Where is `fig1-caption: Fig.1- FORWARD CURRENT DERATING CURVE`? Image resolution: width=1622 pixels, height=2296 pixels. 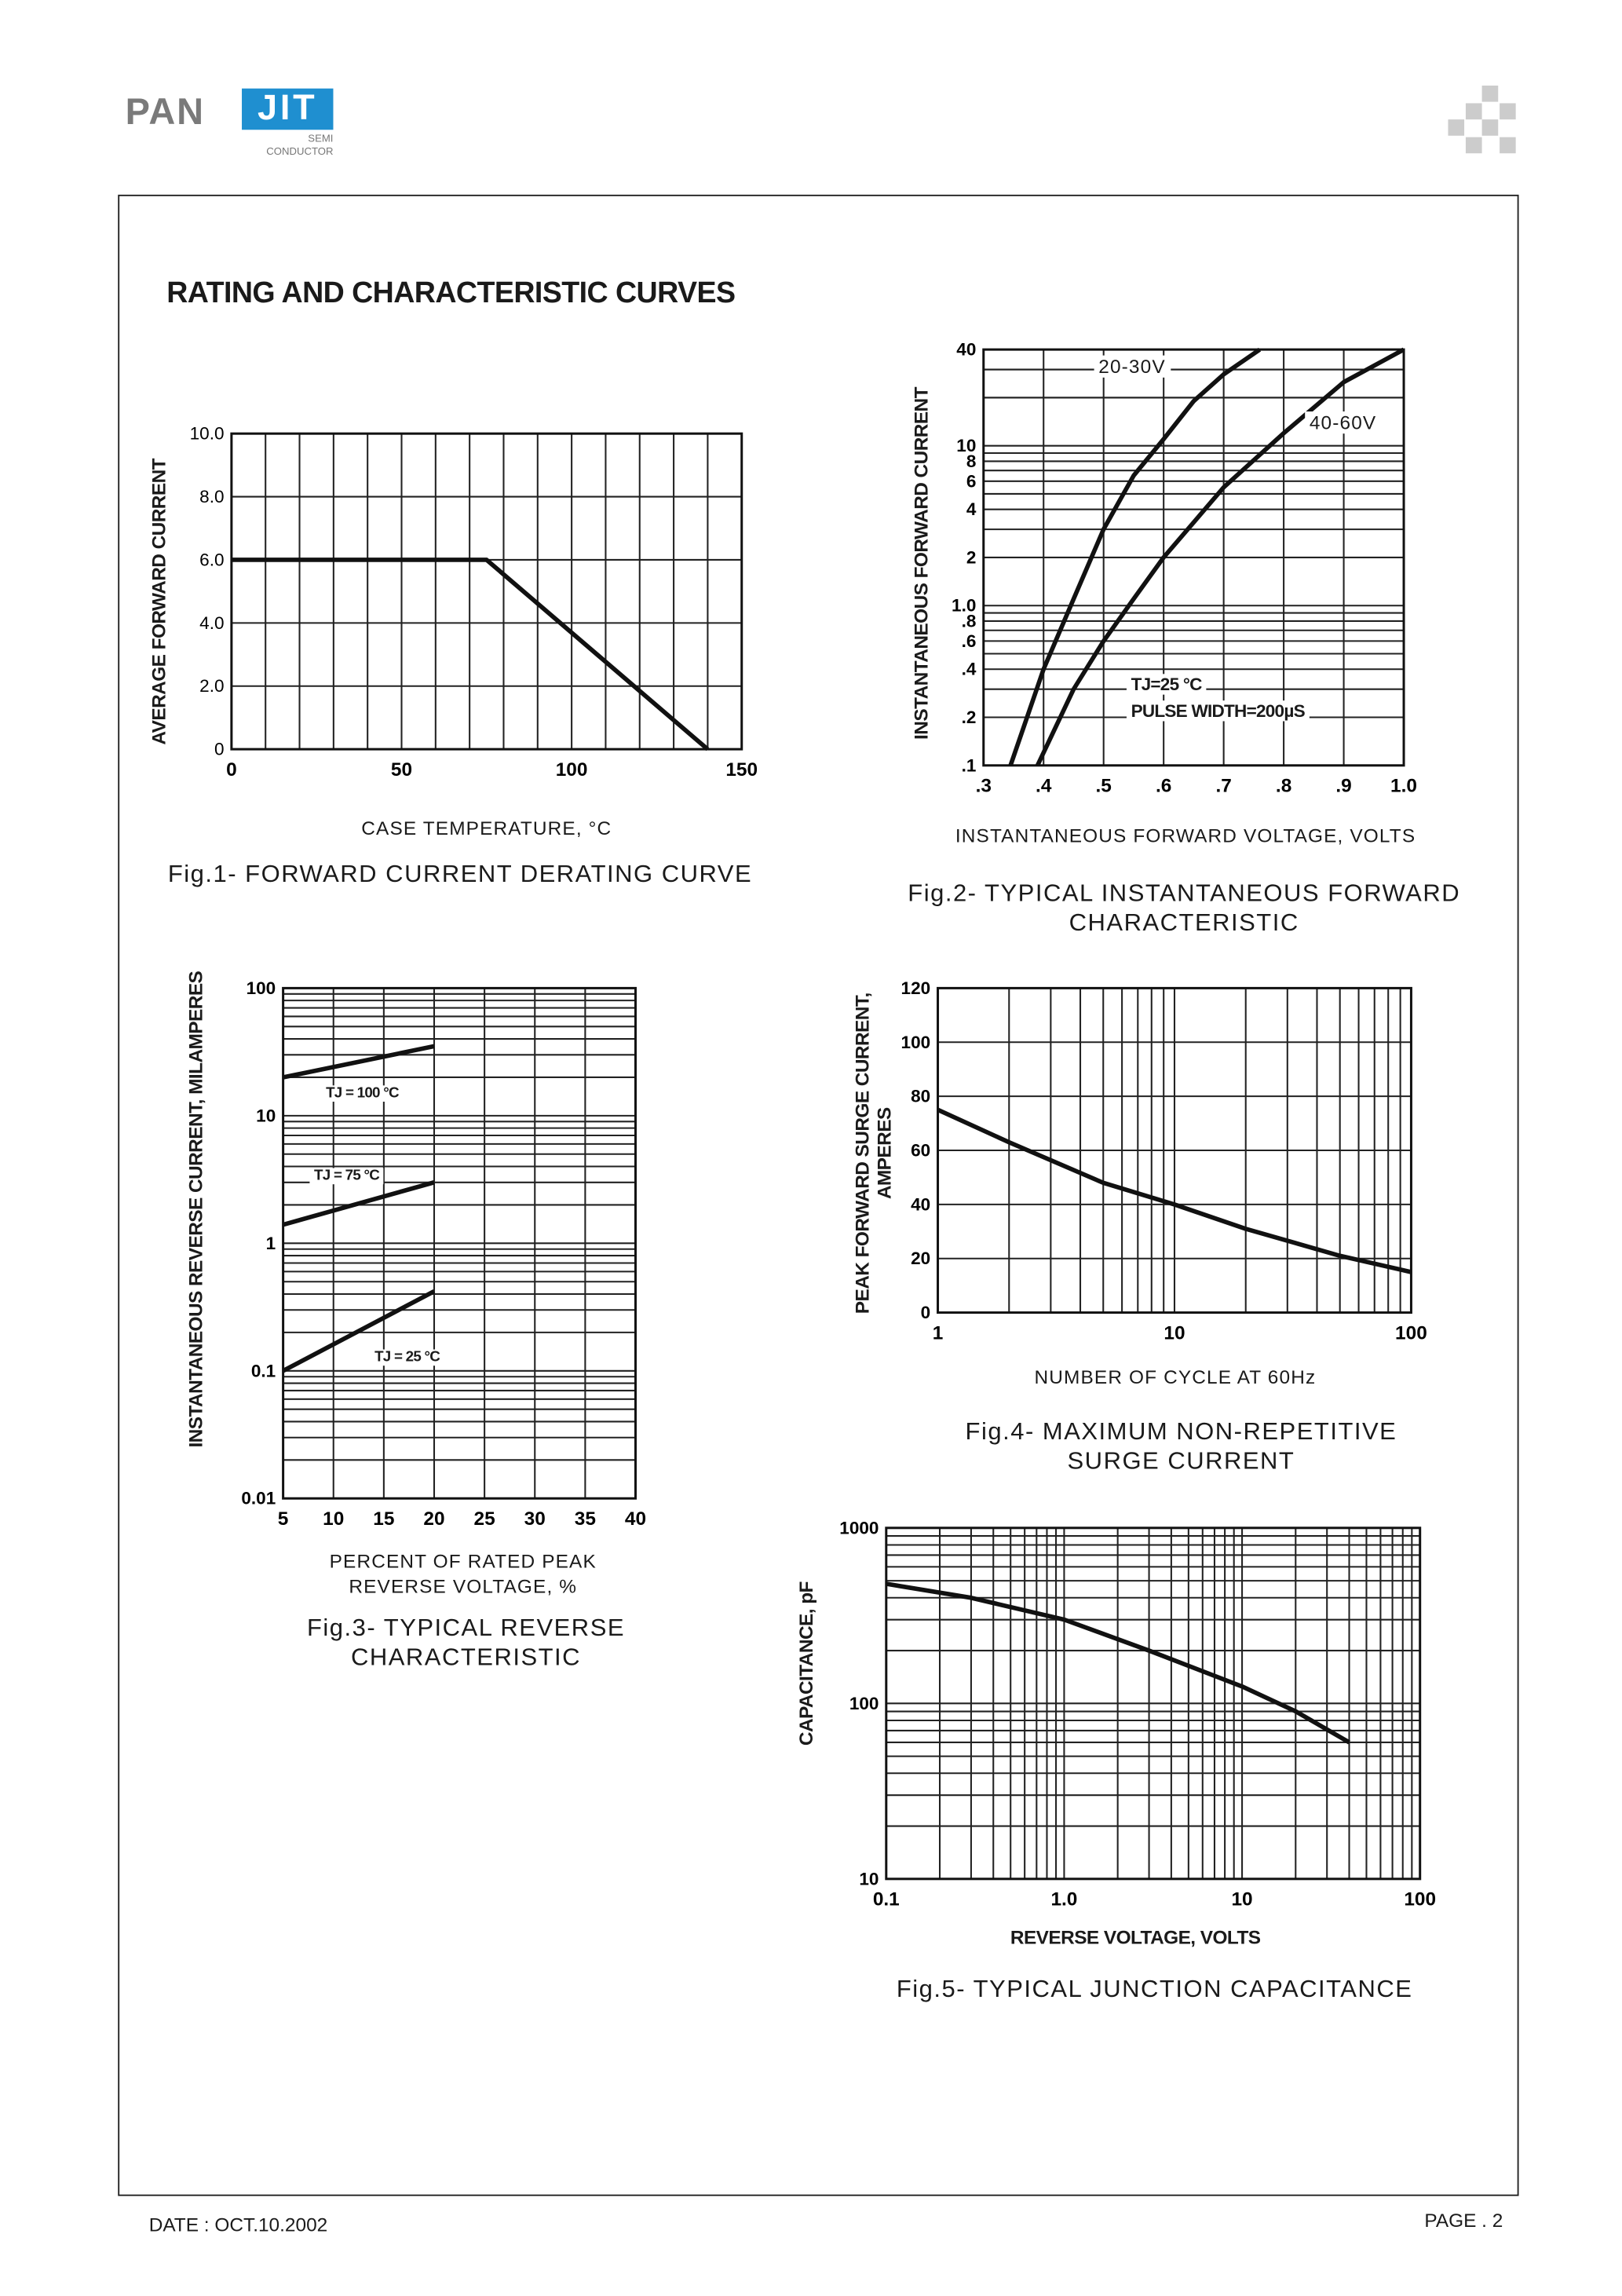 fig1-caption: Fig.1- FORWARD CURRENT DERATING CURVE is located at coordinates (460, 875).